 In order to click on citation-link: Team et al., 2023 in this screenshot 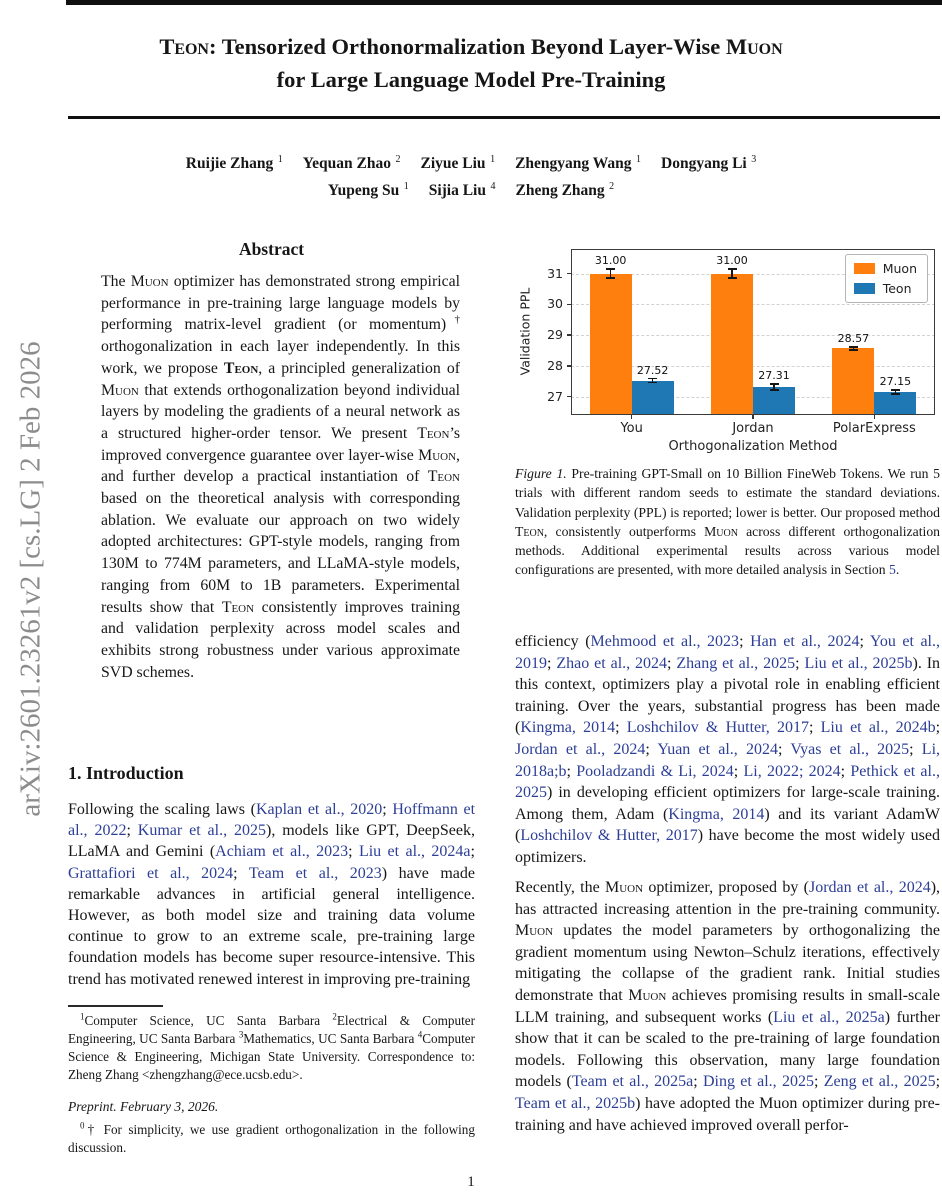, I will do `click(315, 873)`.